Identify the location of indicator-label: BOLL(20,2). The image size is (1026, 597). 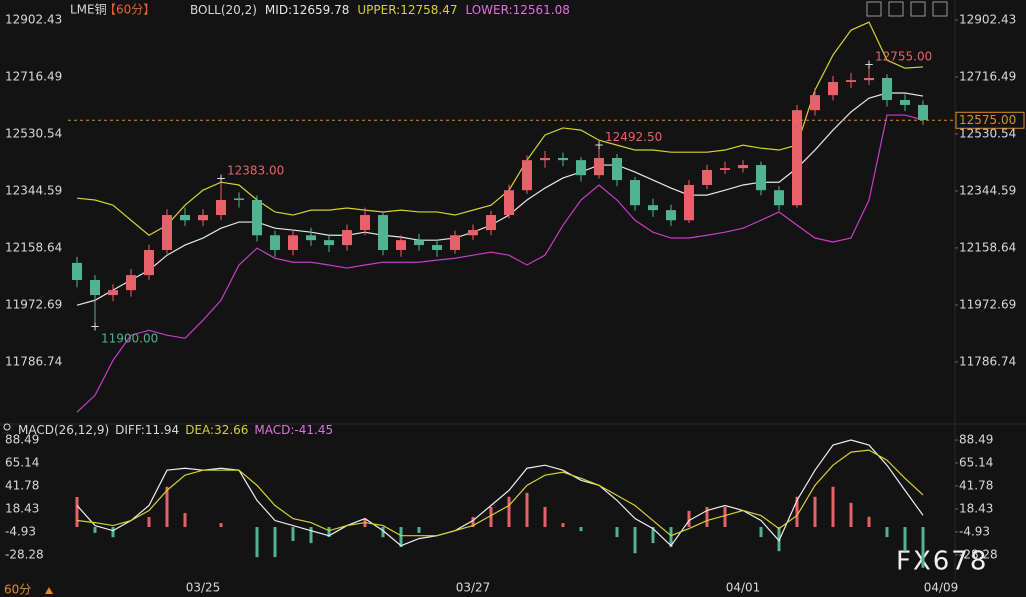
(223, 10).